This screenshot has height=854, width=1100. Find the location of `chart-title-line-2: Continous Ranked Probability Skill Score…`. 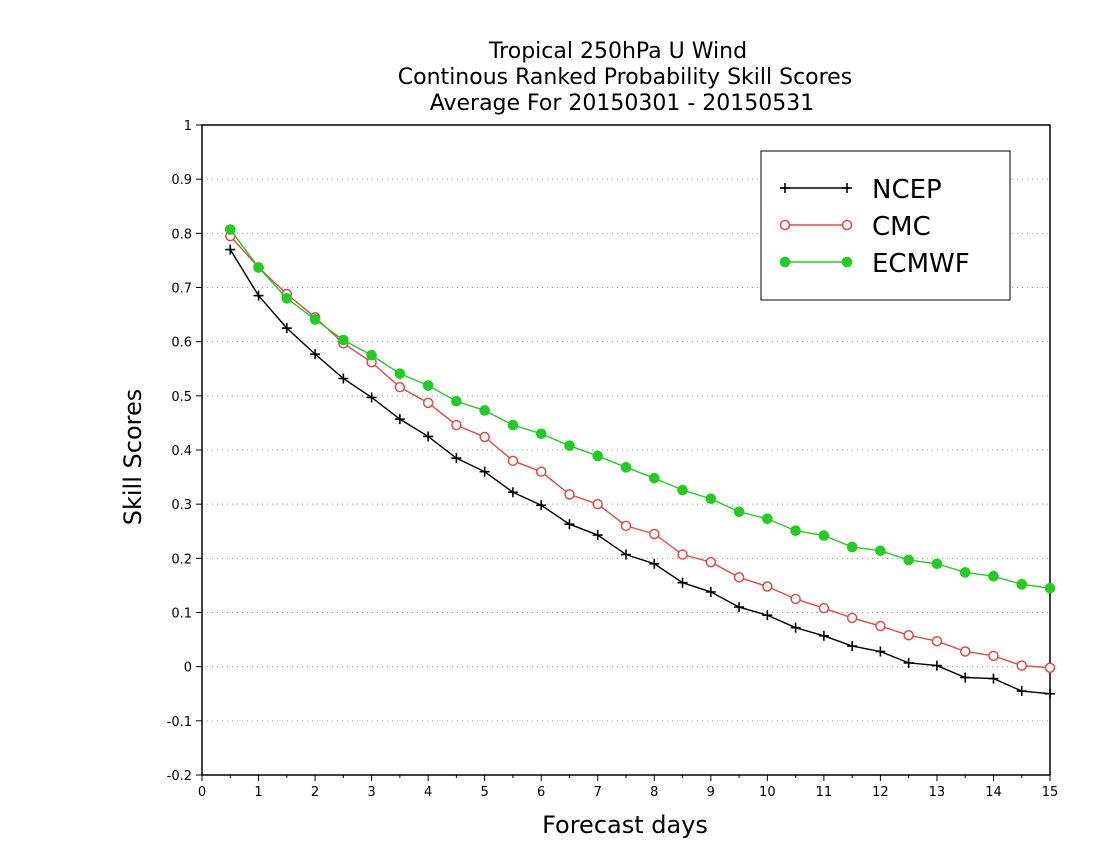

chart-title-line-2: Continous Ranked Probability Skill Score… is located at coordinates (625, 77).